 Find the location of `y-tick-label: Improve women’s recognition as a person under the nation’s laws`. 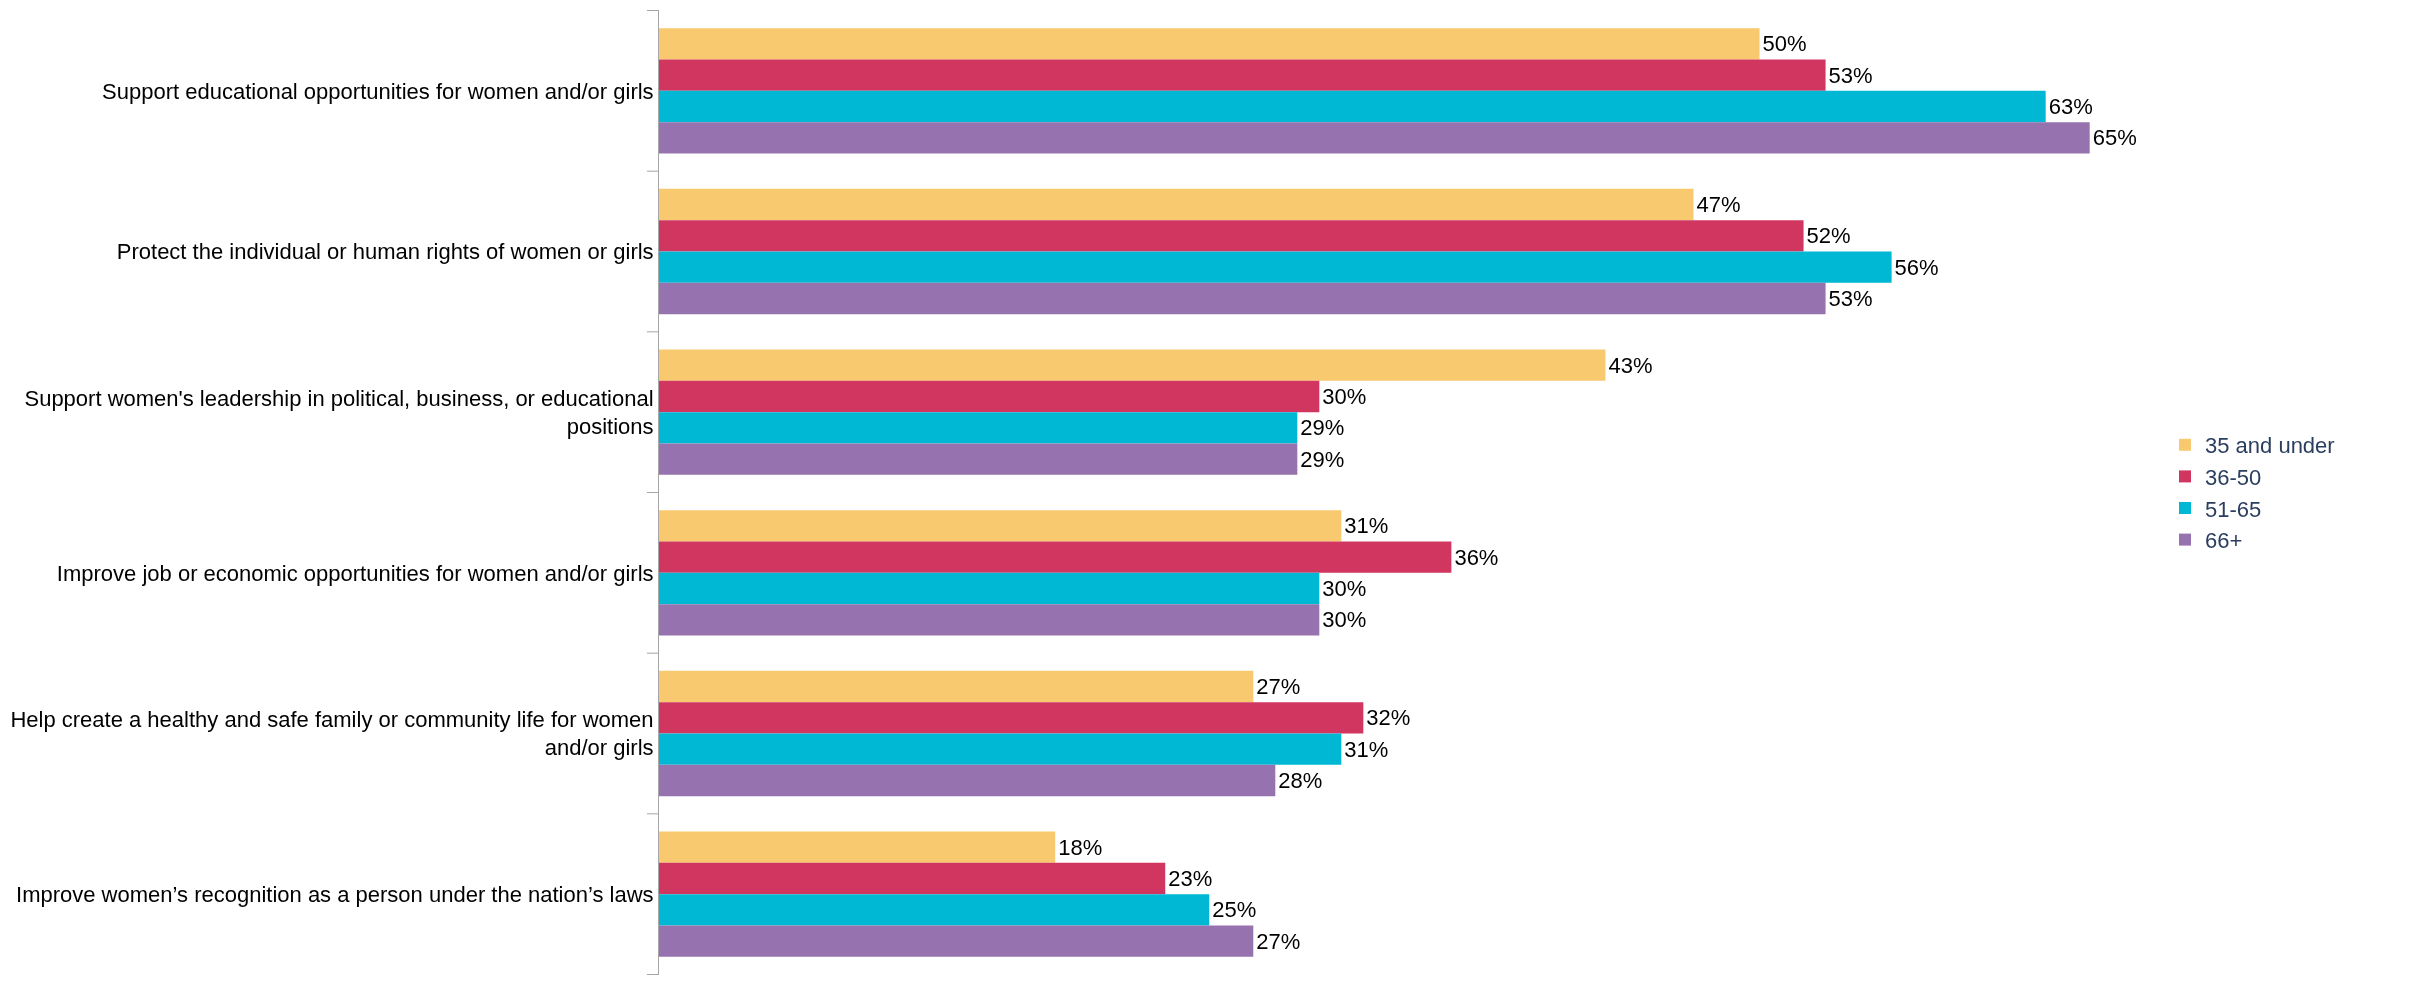

y-tick-label: Improve women’s recognition as a person under the nation’s laws is located at coordinates (335, 894).